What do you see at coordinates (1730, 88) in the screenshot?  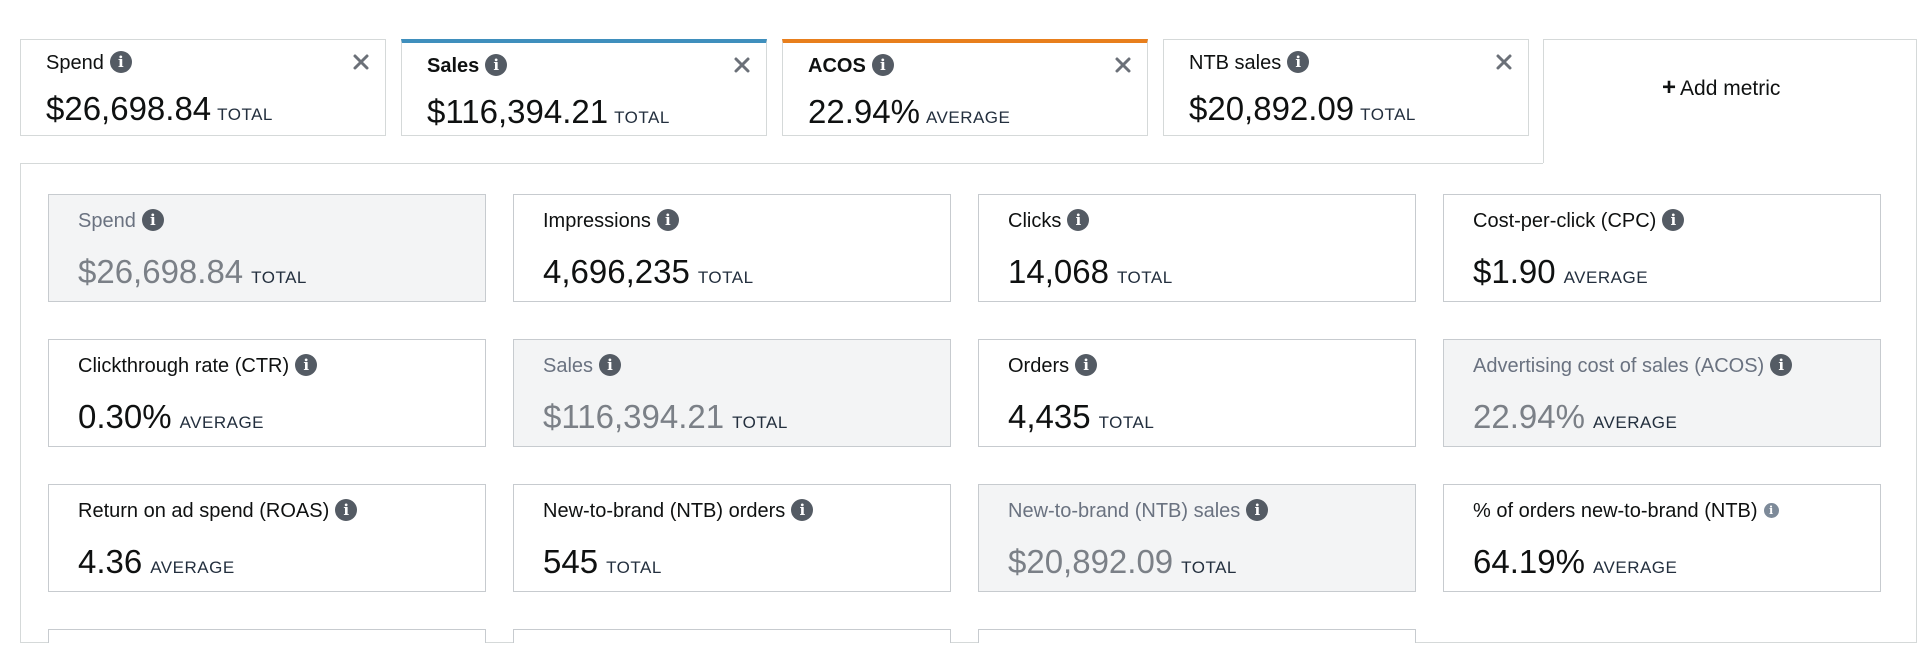 I see `add-metric-label: Add metric` at bounding box center [1730, 88].